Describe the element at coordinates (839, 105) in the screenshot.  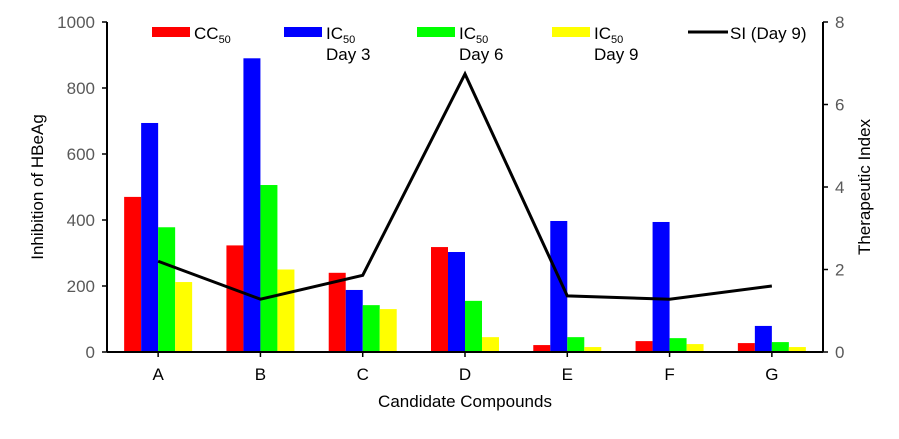
I see `y2-tick-label: 6` at that location.